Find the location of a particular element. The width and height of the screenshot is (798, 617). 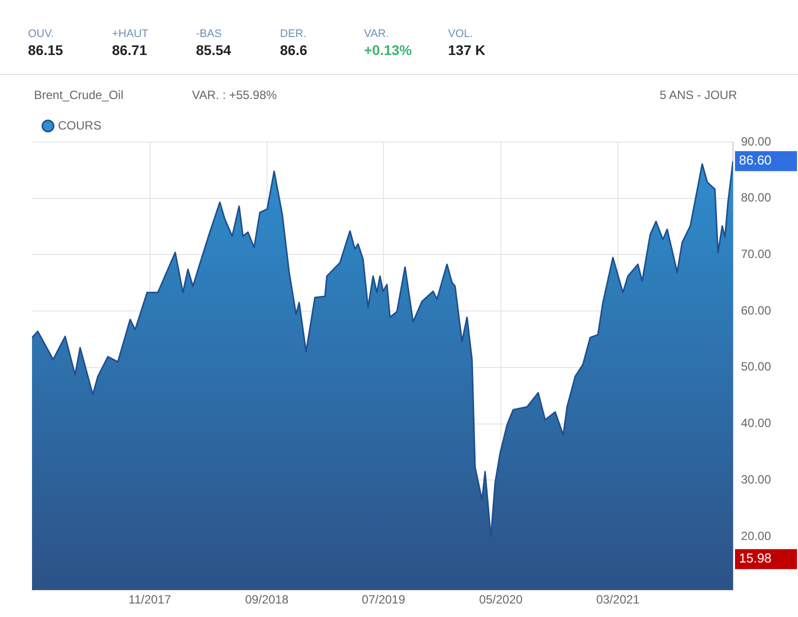

y-tick-label: 80.00 is located at coordinates (756, 197).